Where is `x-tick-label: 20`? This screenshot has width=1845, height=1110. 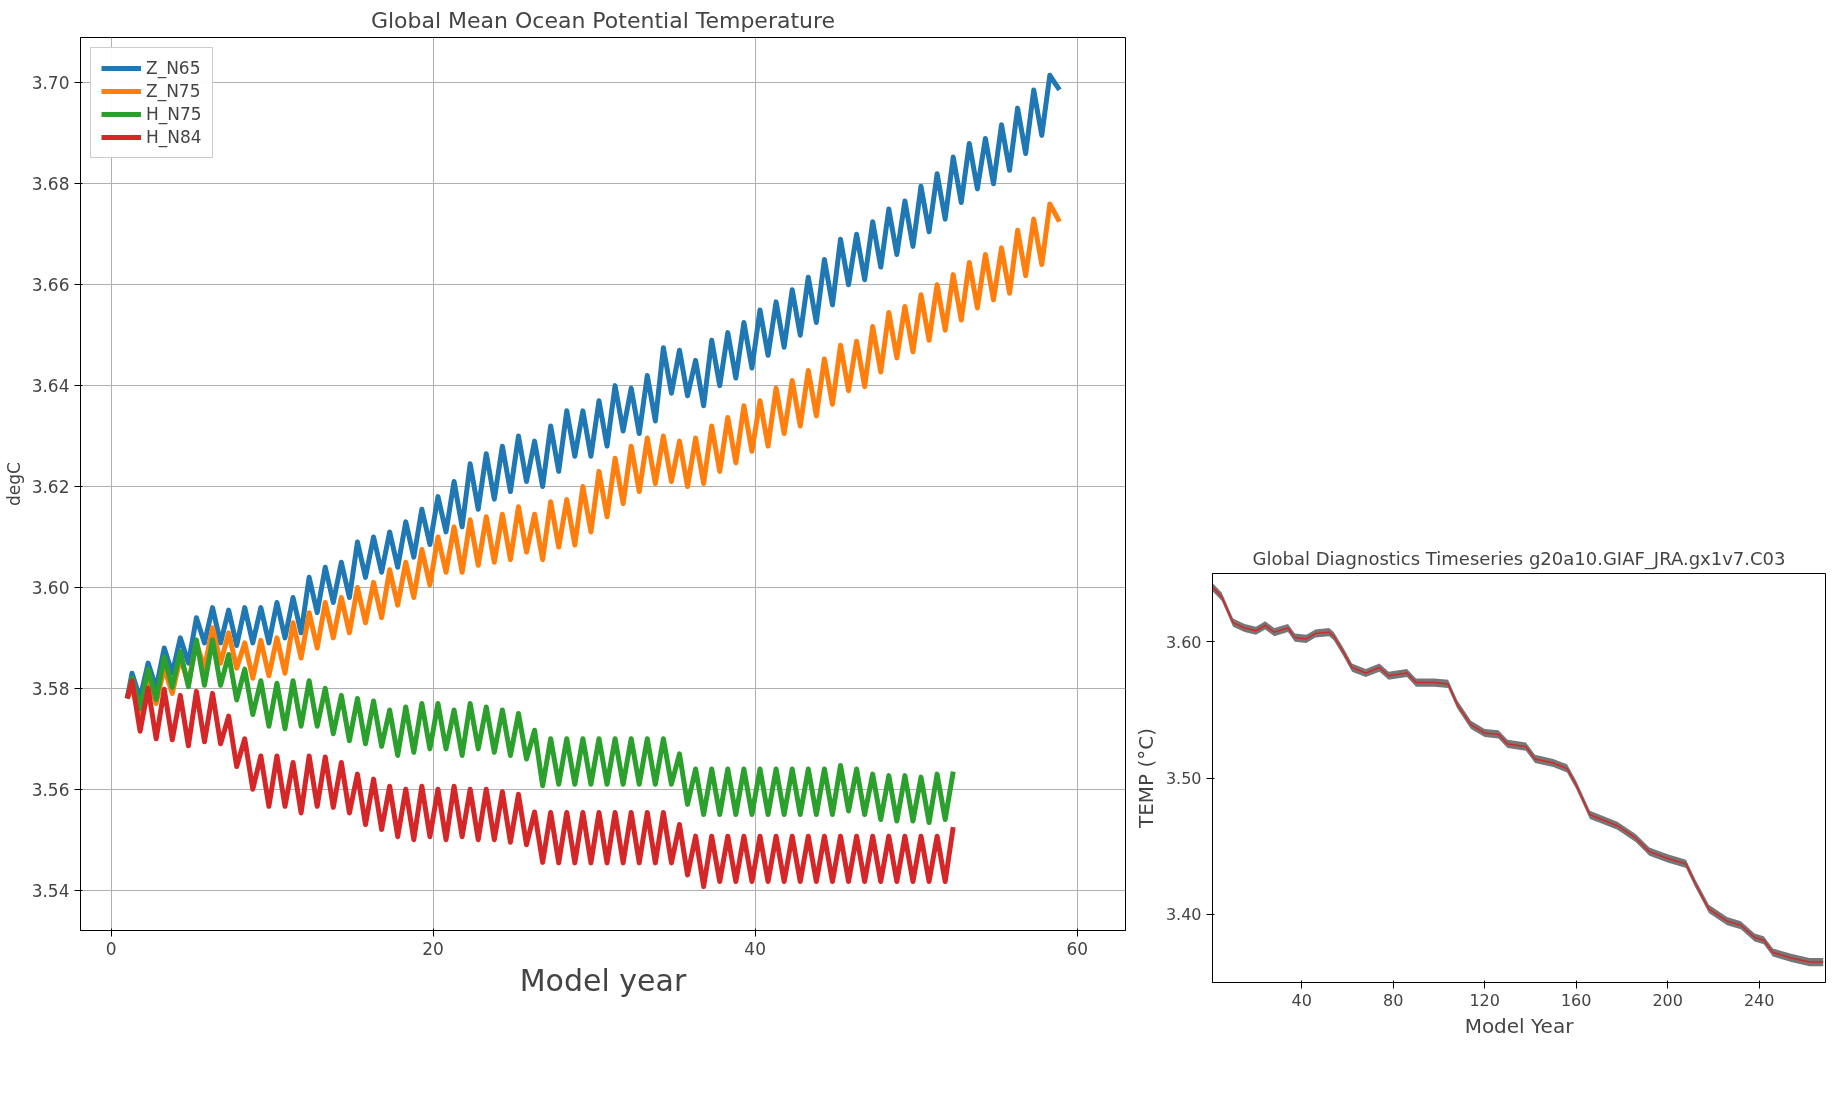
x-tick-label: 20 is located at coordinates (433, 948).